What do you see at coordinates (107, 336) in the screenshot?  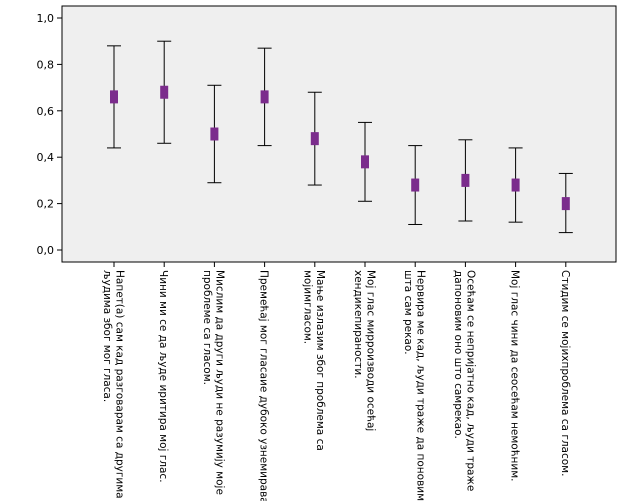 I see `x-category-label-line: људима због мог гласа.` at bounding box center [107, 336].